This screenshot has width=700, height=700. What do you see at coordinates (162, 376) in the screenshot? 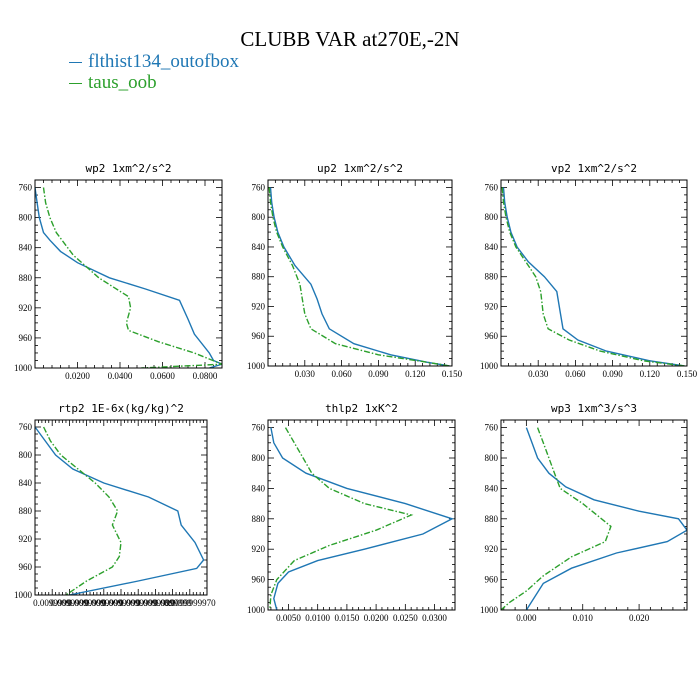
I see `x-tick-label: 0.0600` at bounding box center [162, 376].